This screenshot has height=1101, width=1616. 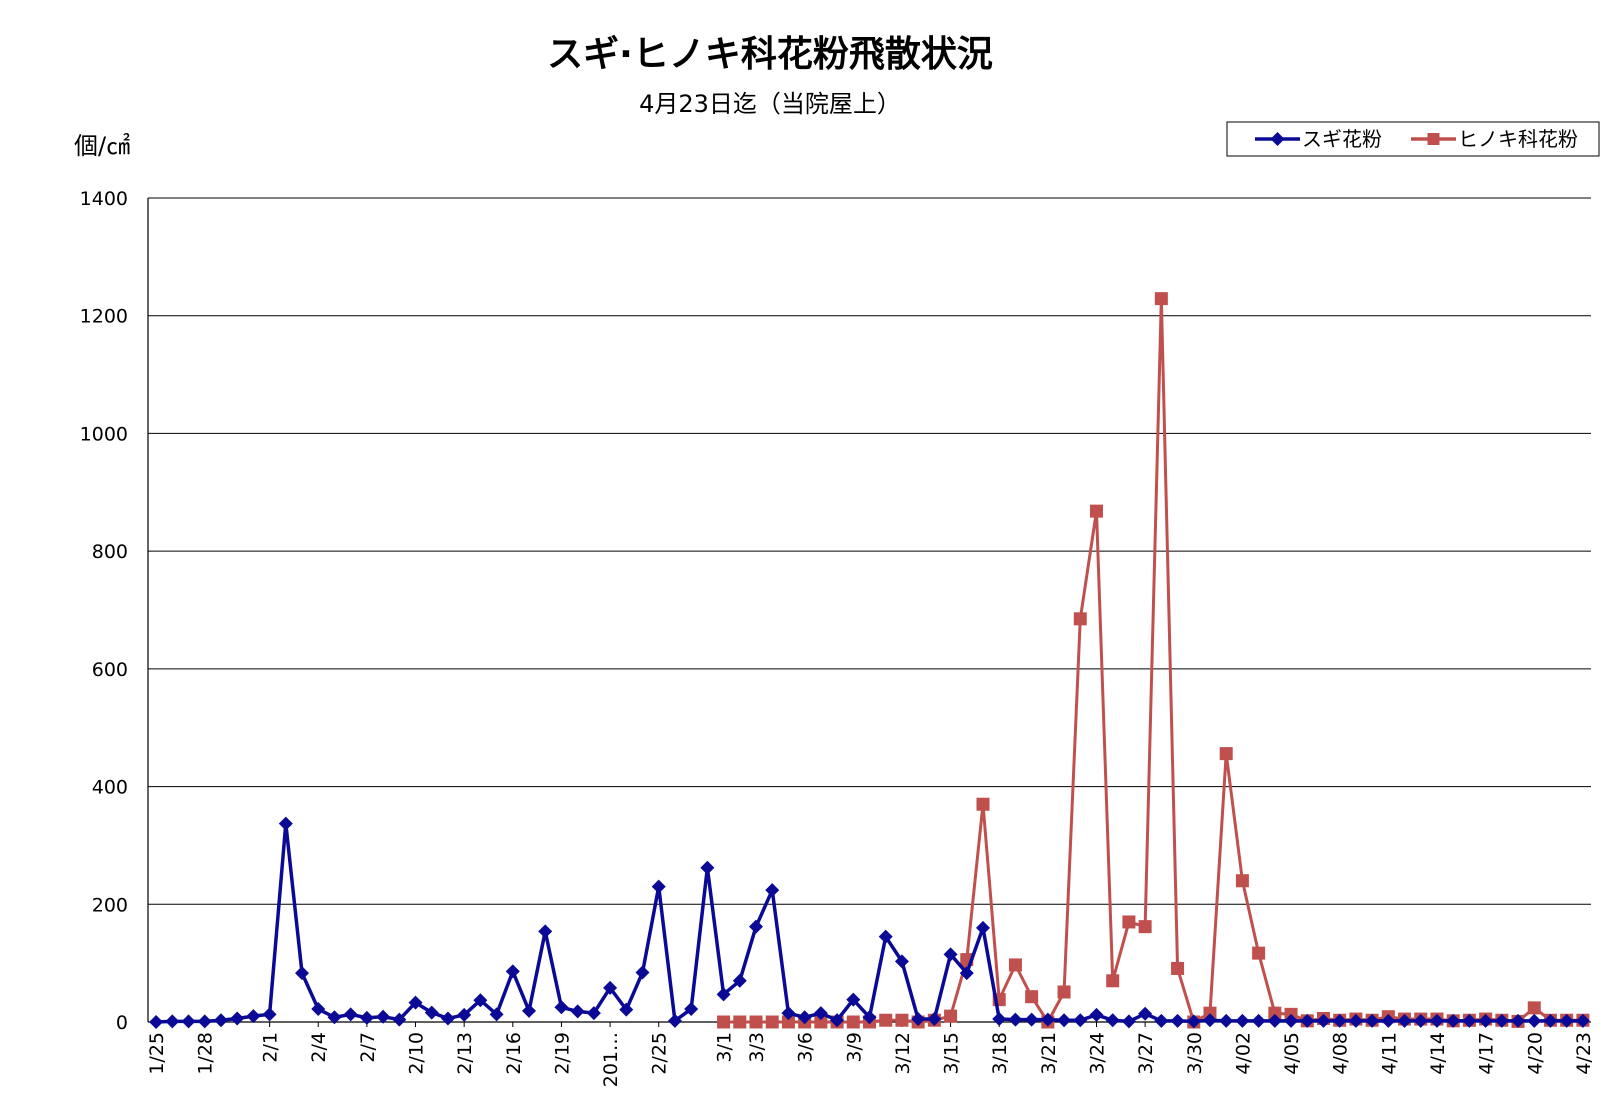 What do you see at coordinates (110, 905) in the screenshot?
I see `y-tick-label: 200` at bounding box center [110, 905].